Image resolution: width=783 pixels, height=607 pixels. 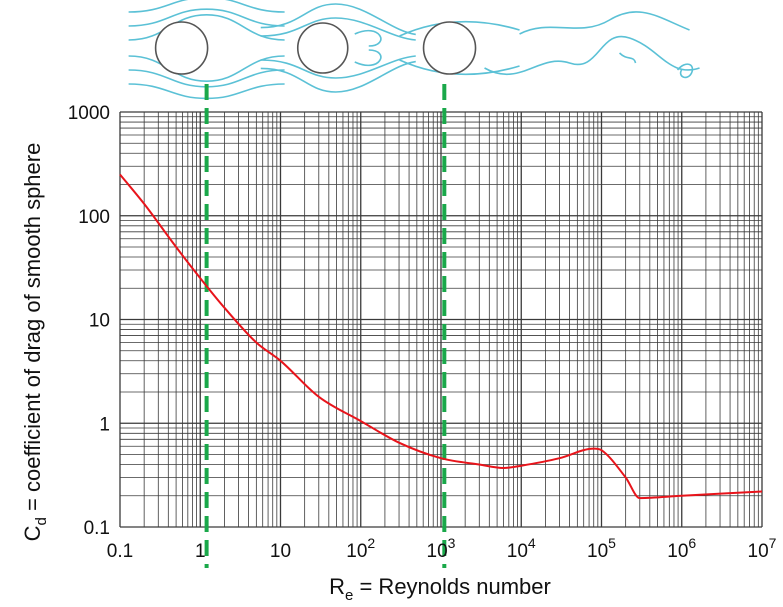 I want to click on x-tick-label: 10⁶, so click(x=681, y=548).